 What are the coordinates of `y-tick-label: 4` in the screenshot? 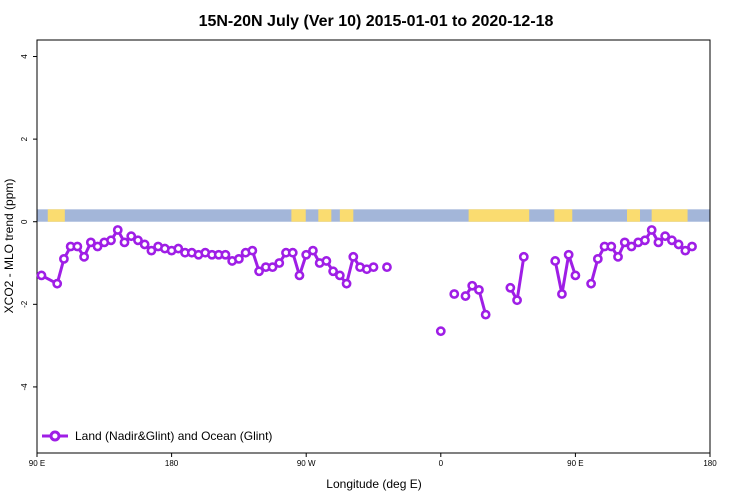 It's located at (24, 56).